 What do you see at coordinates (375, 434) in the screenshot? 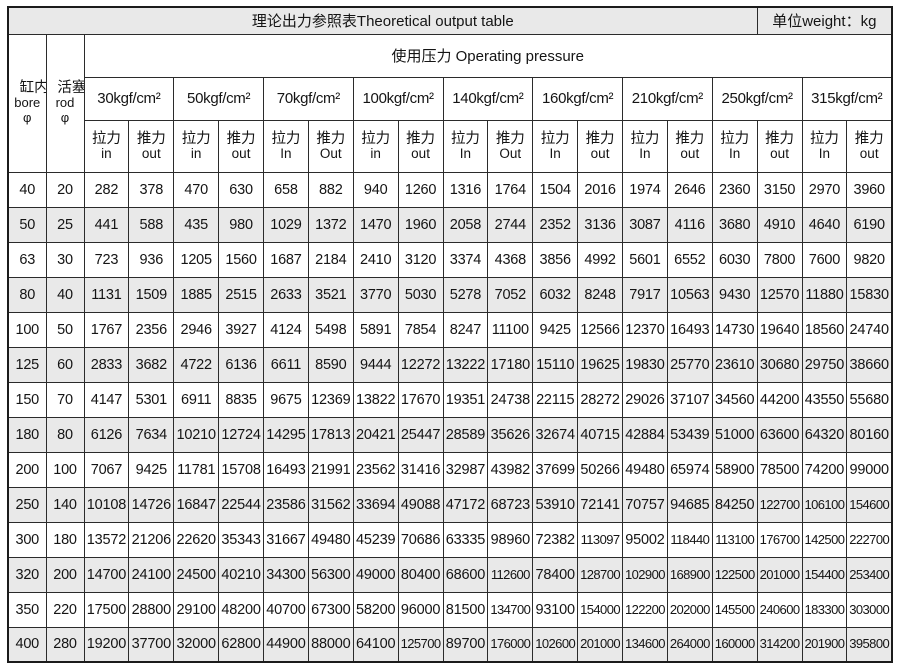
I see `table-cell: 20421` at bounding box center [375, 434].